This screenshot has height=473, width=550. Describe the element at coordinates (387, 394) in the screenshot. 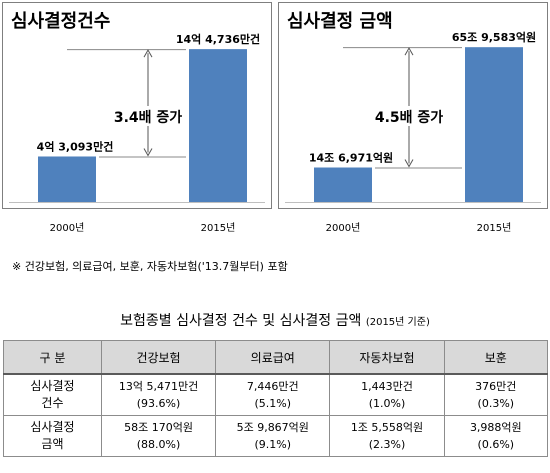

I see `table-cell: 1,443만건 (1.0%)` at that location.